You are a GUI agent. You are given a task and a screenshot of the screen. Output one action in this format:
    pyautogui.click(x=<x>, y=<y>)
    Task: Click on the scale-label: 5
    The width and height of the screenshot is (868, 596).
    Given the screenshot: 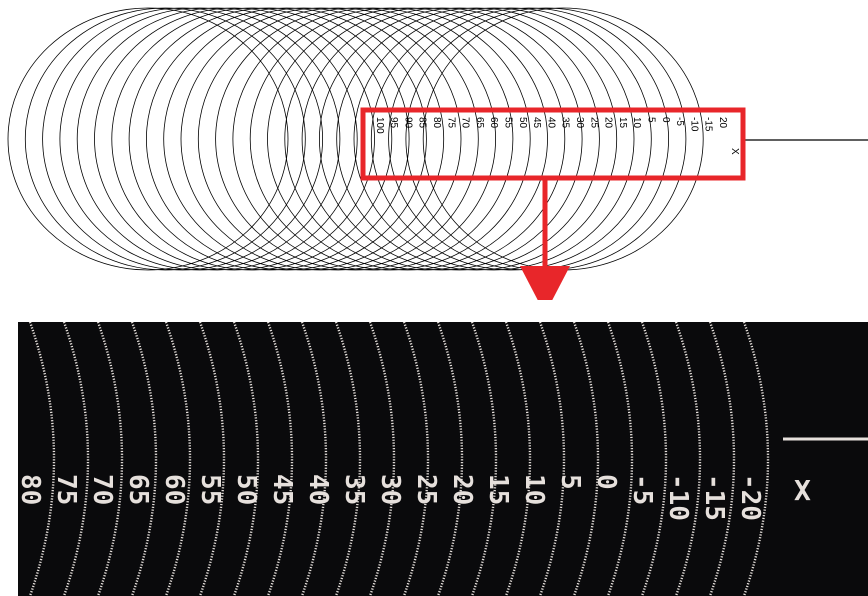 What is the action you would take?
    pyautogui.click(x=651, y=120)
    